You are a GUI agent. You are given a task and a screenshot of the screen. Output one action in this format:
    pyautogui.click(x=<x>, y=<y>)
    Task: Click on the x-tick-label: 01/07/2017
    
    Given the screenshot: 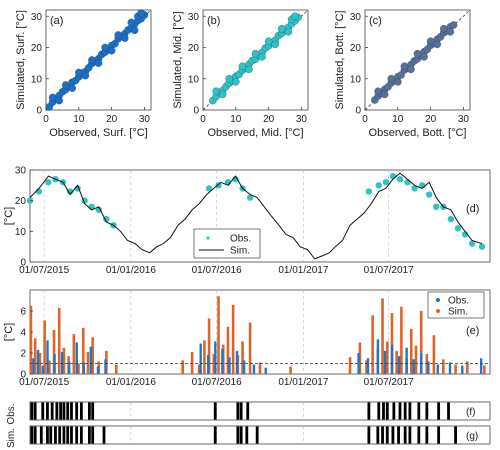 What is the action you would take?
    pyautogui.click(x=389, y=270)
    